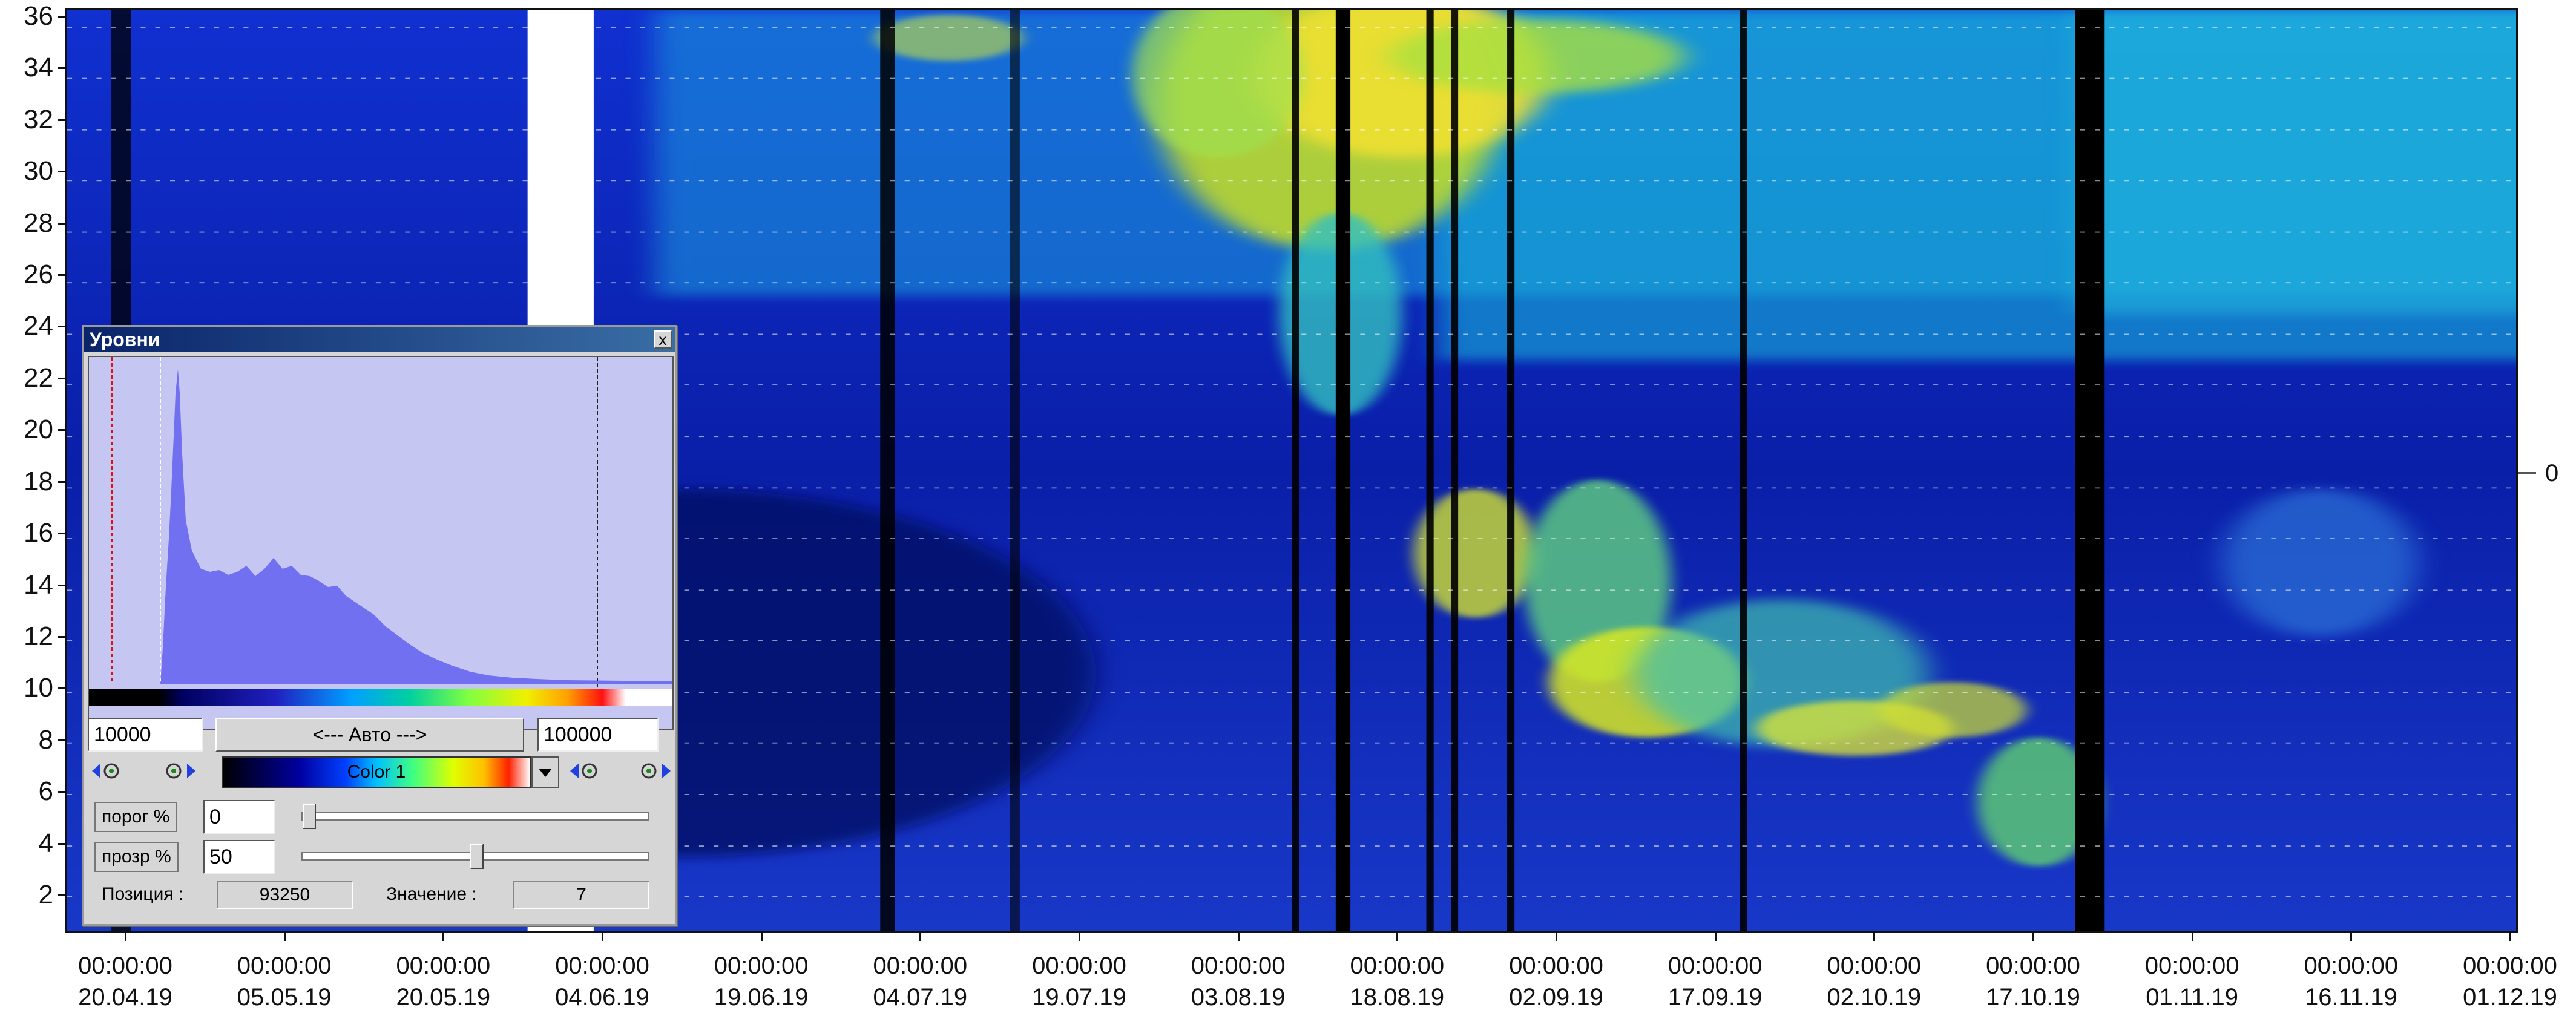  Describe the element at coordinates (1873, 981) in the screenshot. I see `x-tick-label: 00:00:00 02.10.19` at that location.